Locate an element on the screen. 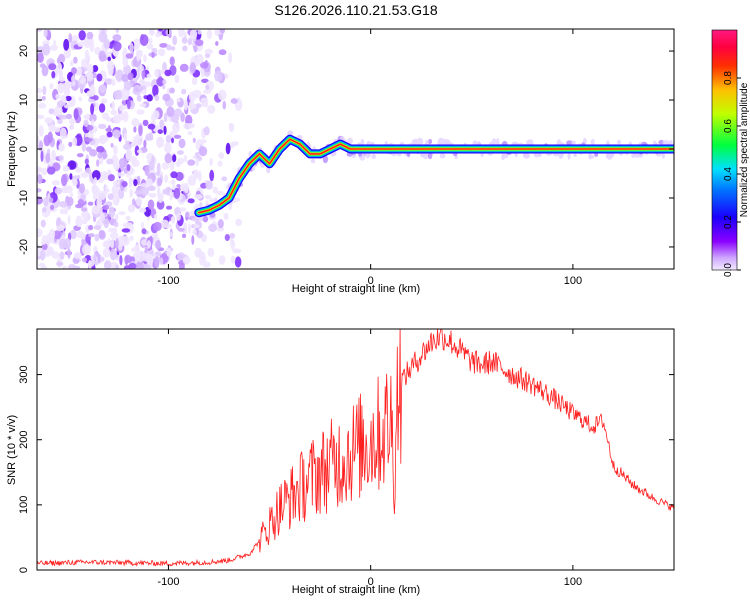  y-tick-label: 10 is located at coordinates (24, 100).